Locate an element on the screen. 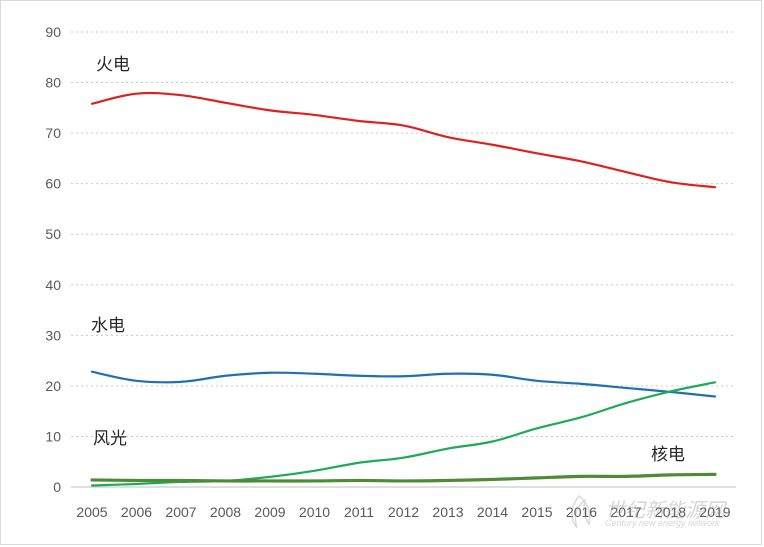 The height and width of the screenshot is (547, 764). watermark-text: 世纪新能源网 is located at coordinates (665, 510).